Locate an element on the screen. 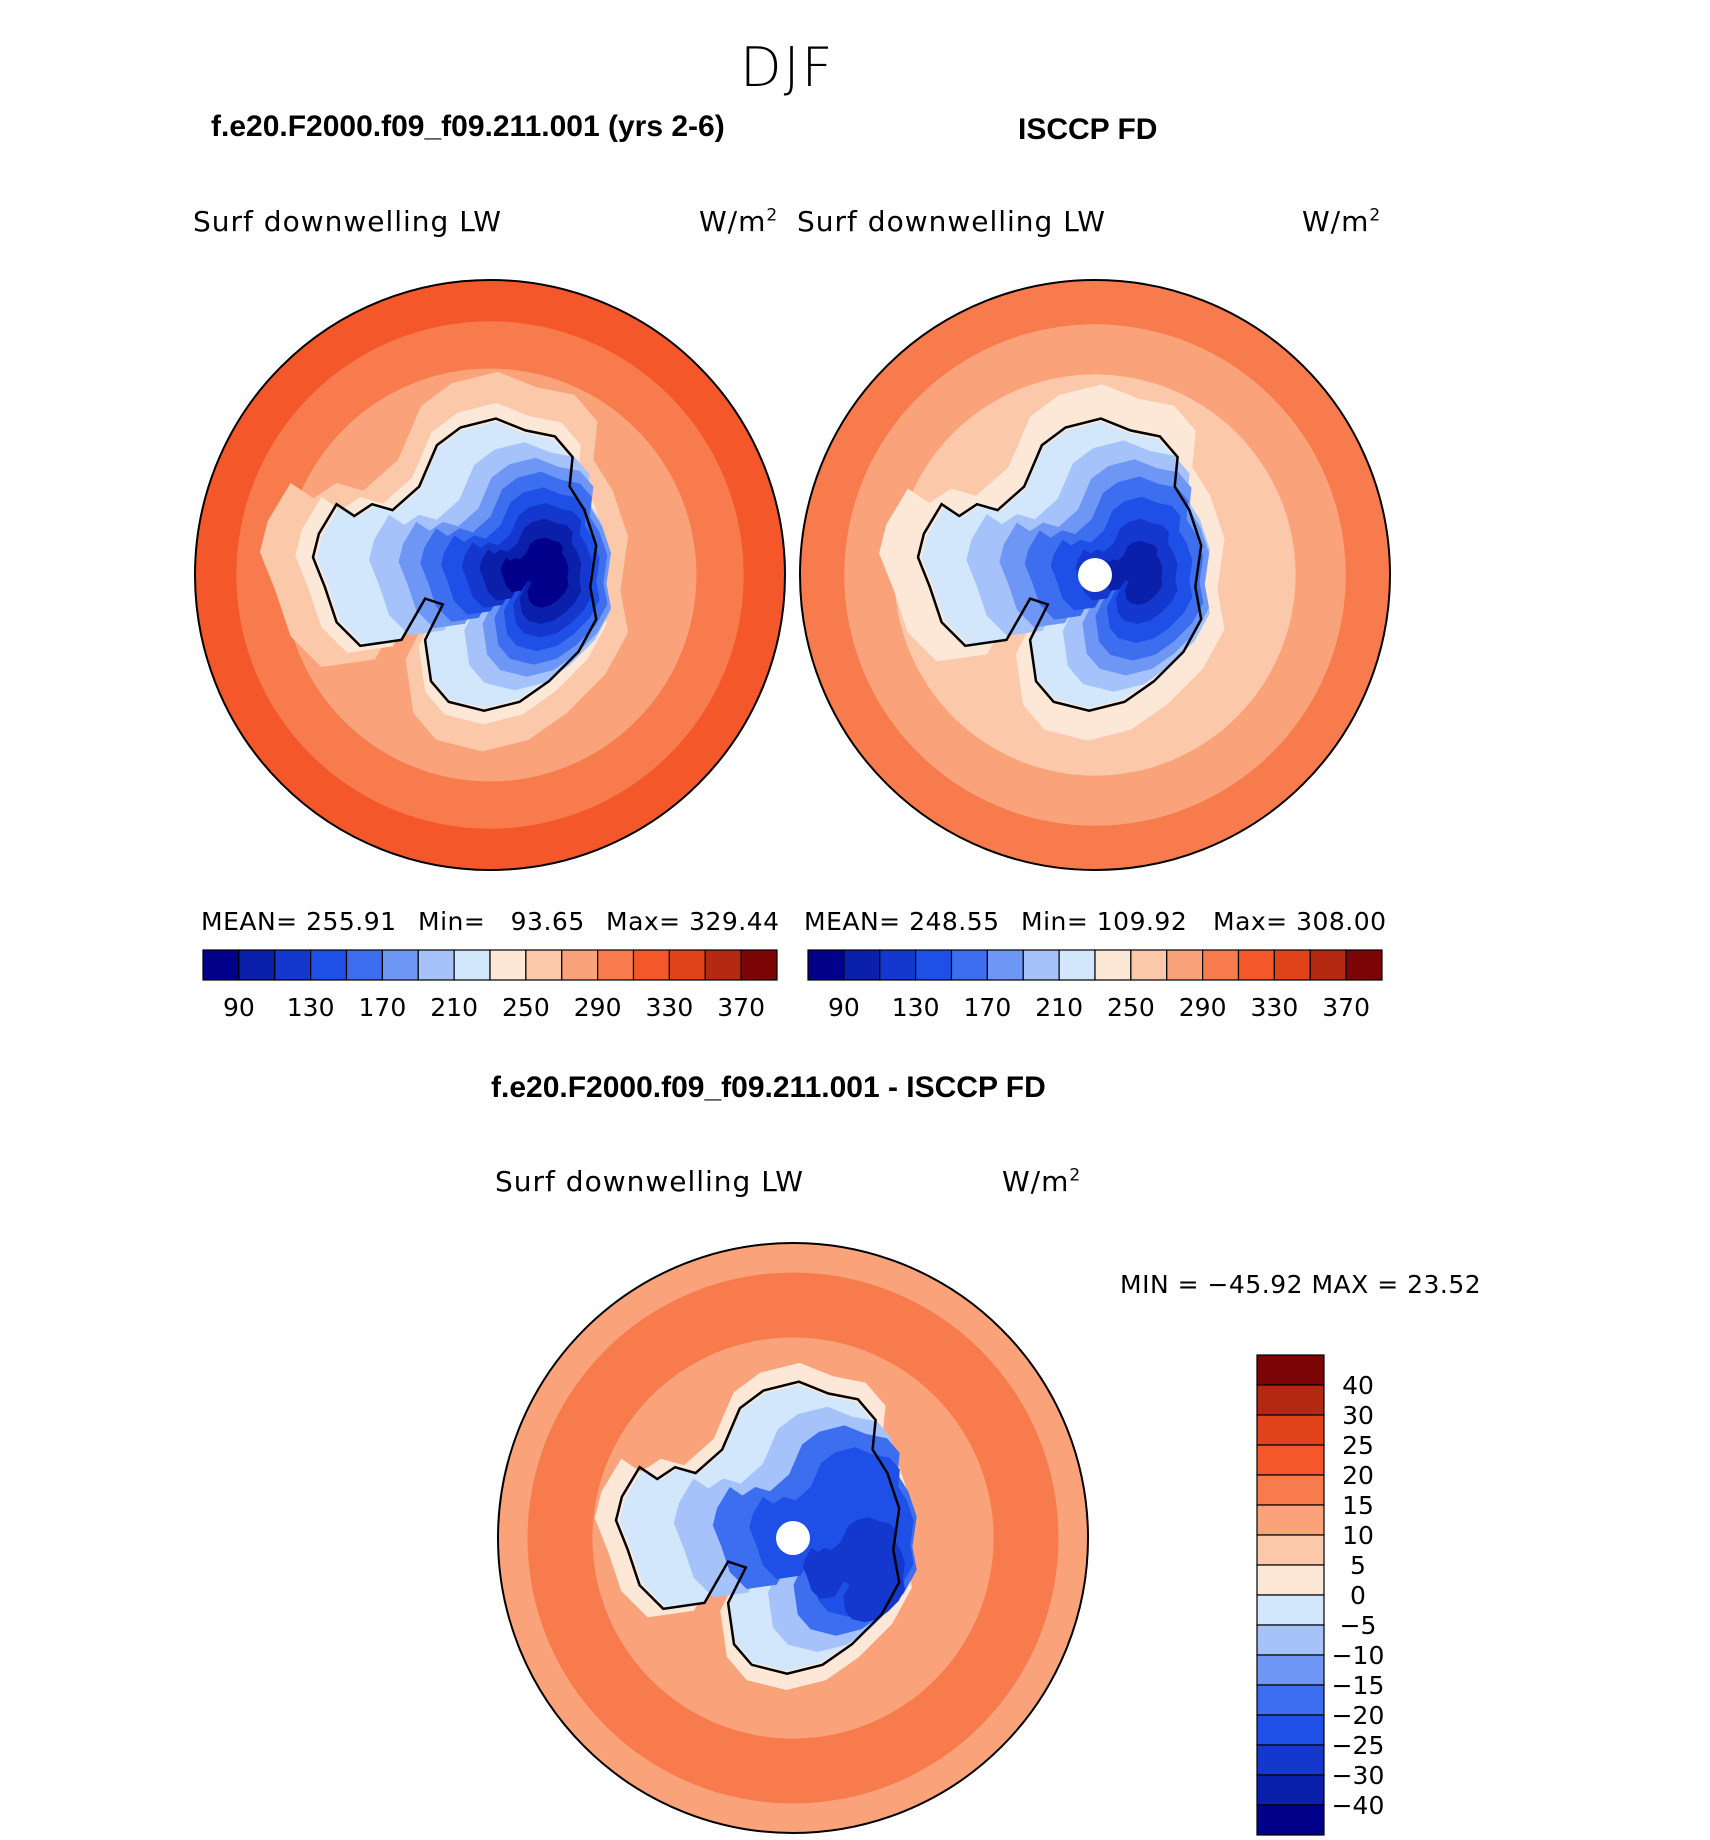  colorbar-tick-label: −20 is located at coordinates (1358, 1715).